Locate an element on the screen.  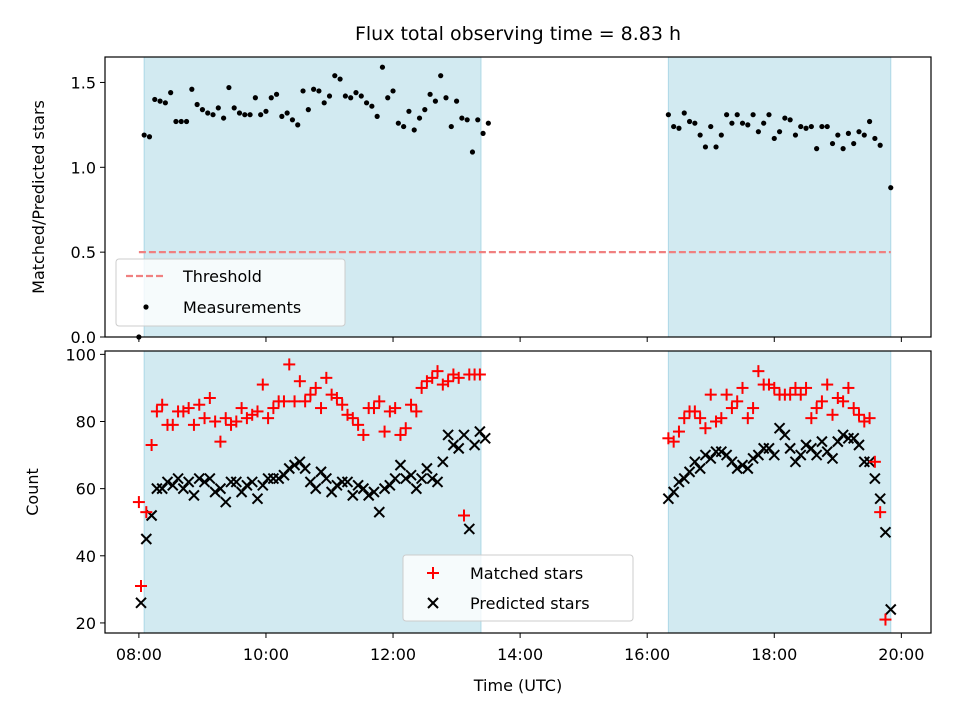
legend-predicted-label: Predicted stars is located at coordinates (530, 603).